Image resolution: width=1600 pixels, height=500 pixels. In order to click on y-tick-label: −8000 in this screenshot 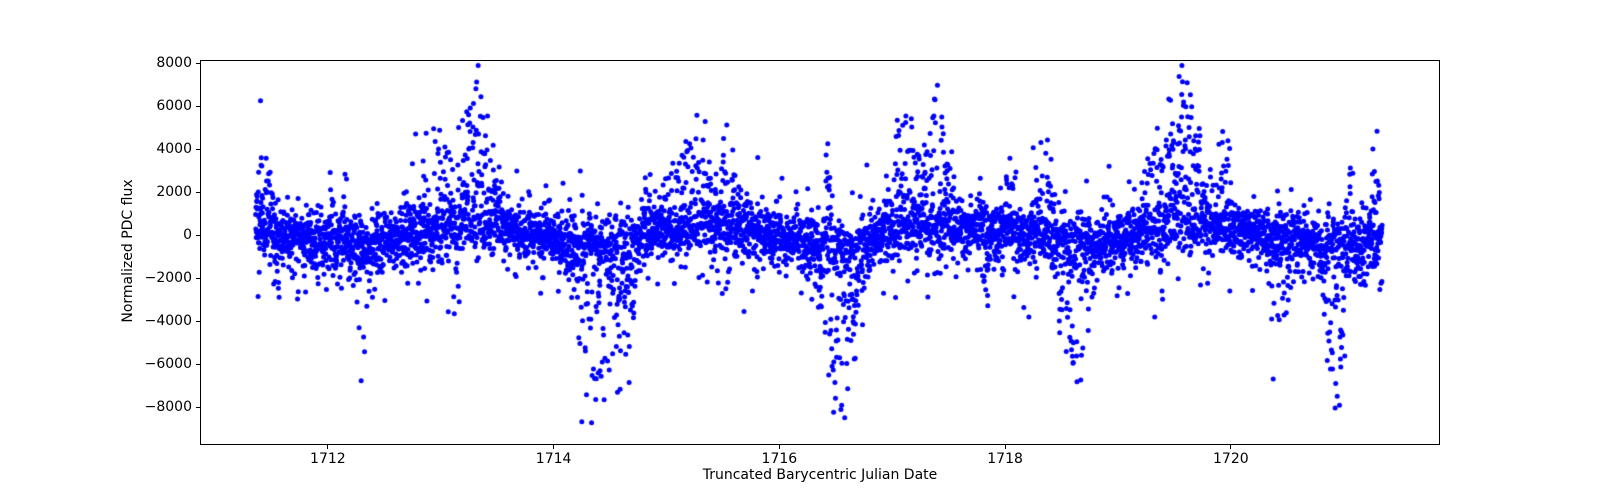, I will do `click(168, 407)`.